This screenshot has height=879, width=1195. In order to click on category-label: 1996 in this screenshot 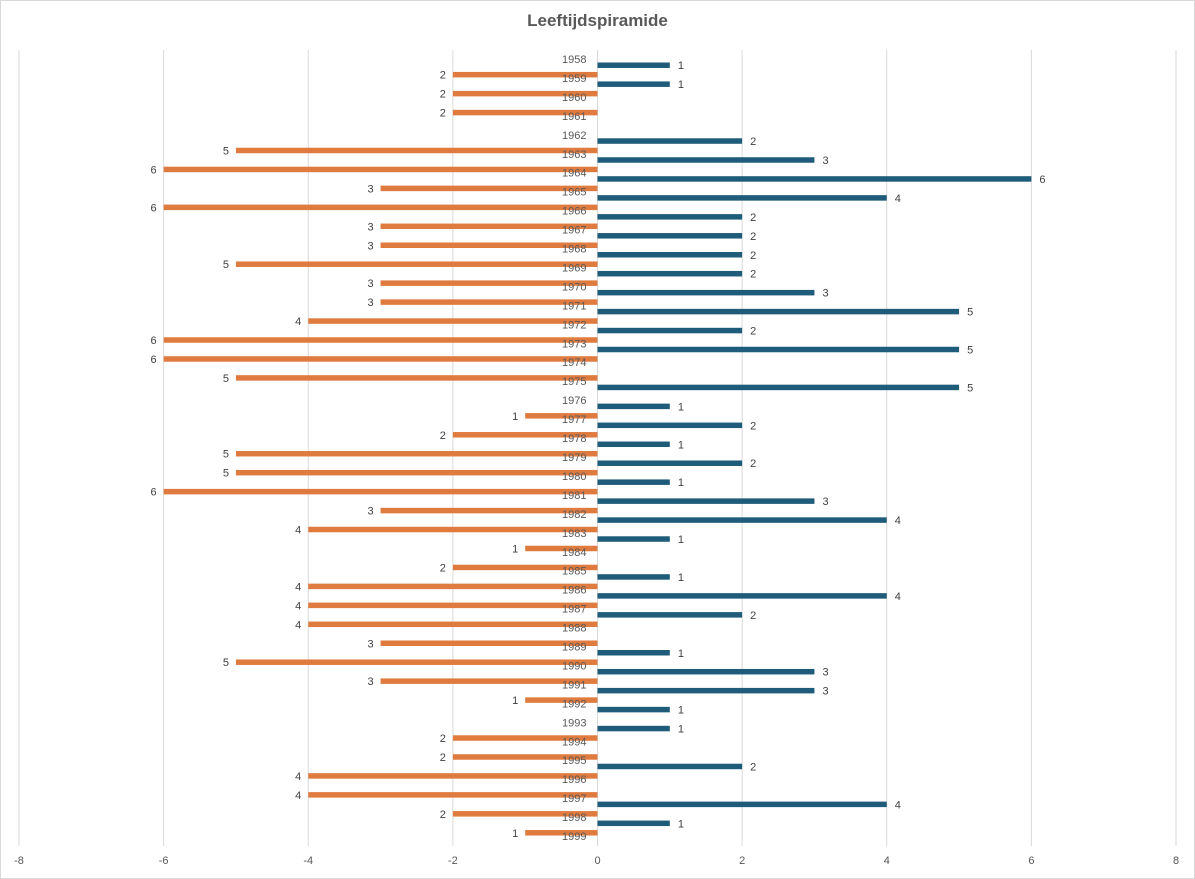, I will do `click(574, 780)`.